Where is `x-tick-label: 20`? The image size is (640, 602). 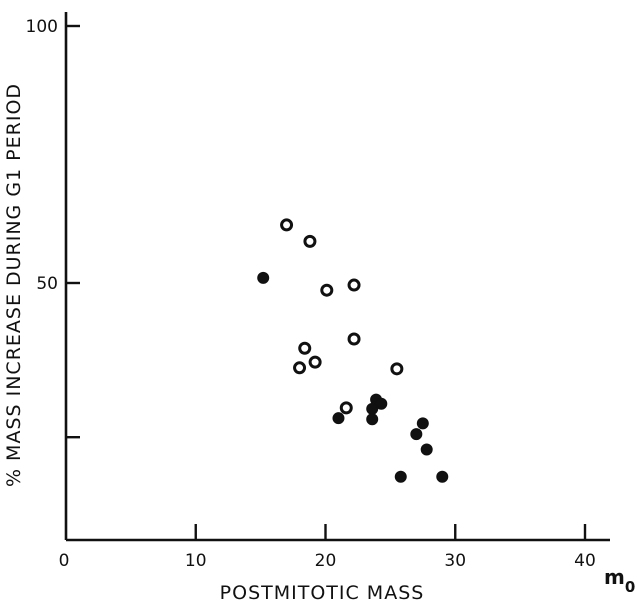 x-tick-label: 20 is located at coordinates (326, 561).